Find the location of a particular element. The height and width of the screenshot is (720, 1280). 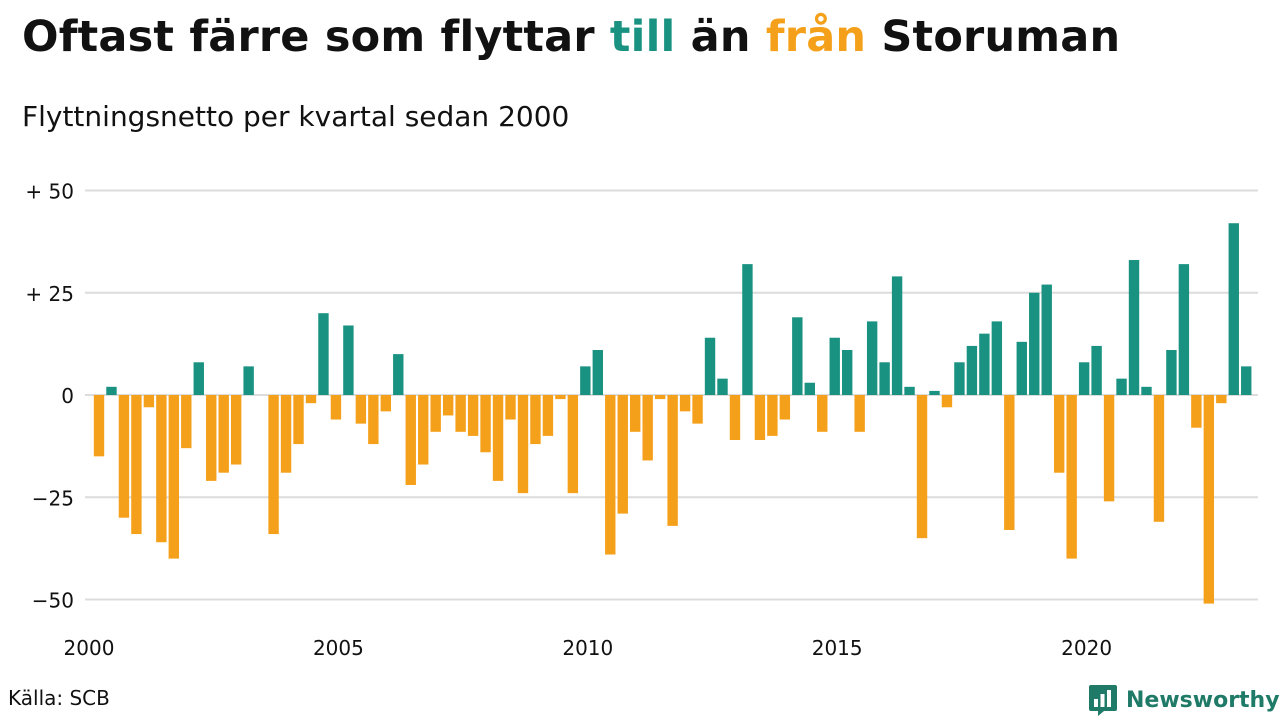

y-tick-label: −50 is located at coordinates (53, 601).